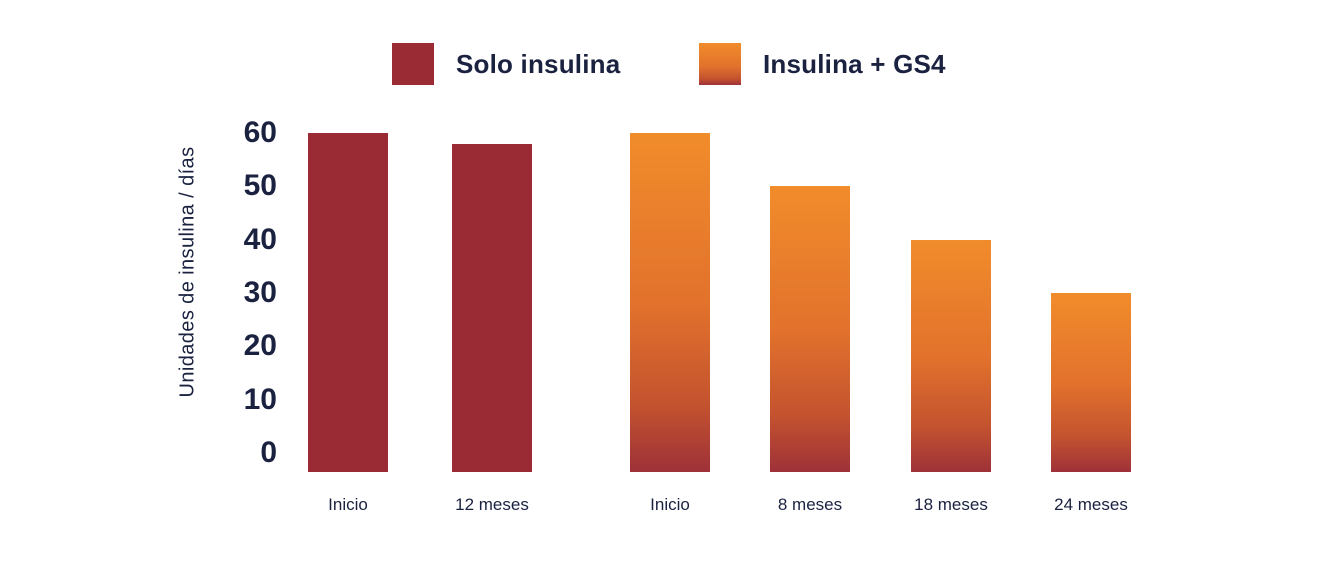 The width and height of the screenshot is (1320, 578). I want to click on legend-swatch-insulina-gs4, so click(720, 64).